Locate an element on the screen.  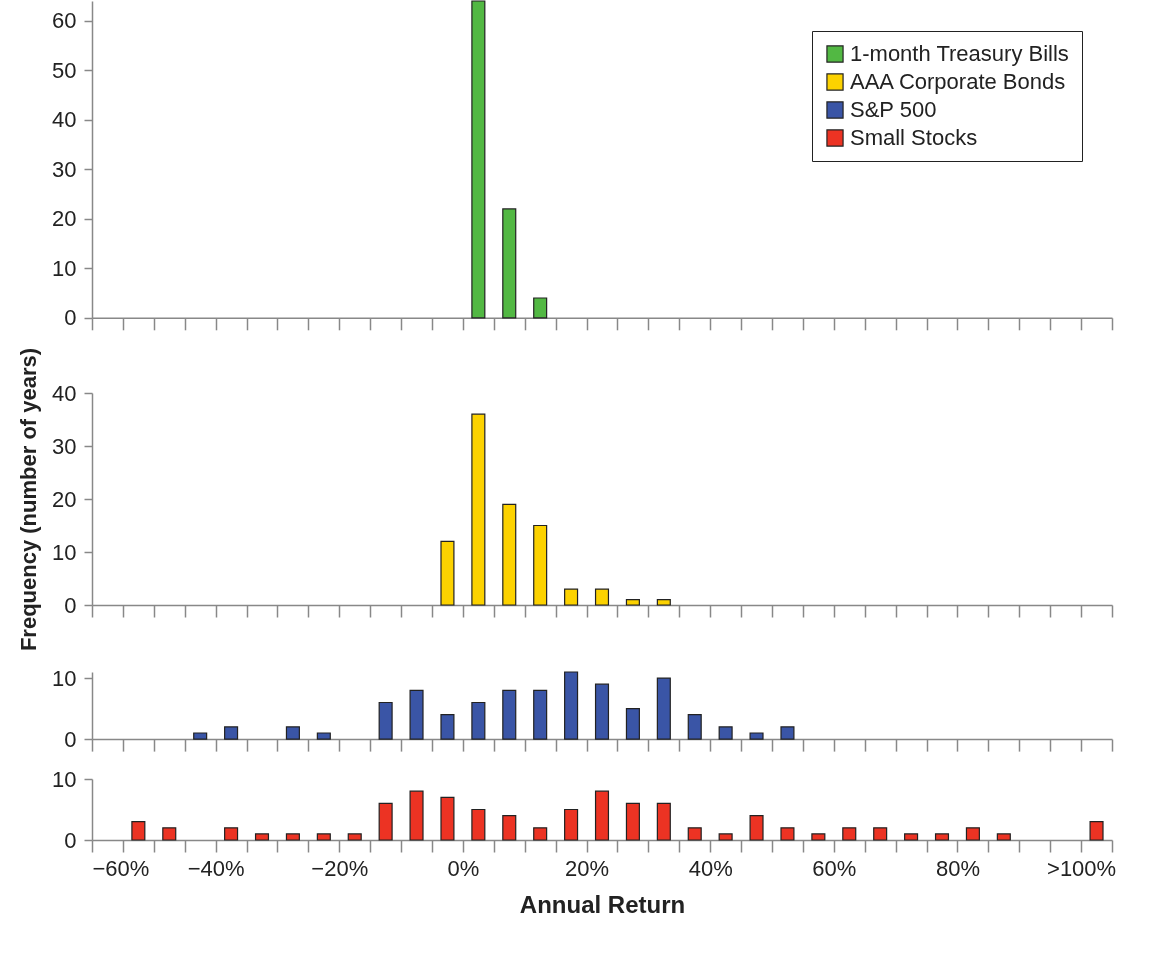
legend-label: AAA Corporate Bonds is located at coordinates (958, 81).